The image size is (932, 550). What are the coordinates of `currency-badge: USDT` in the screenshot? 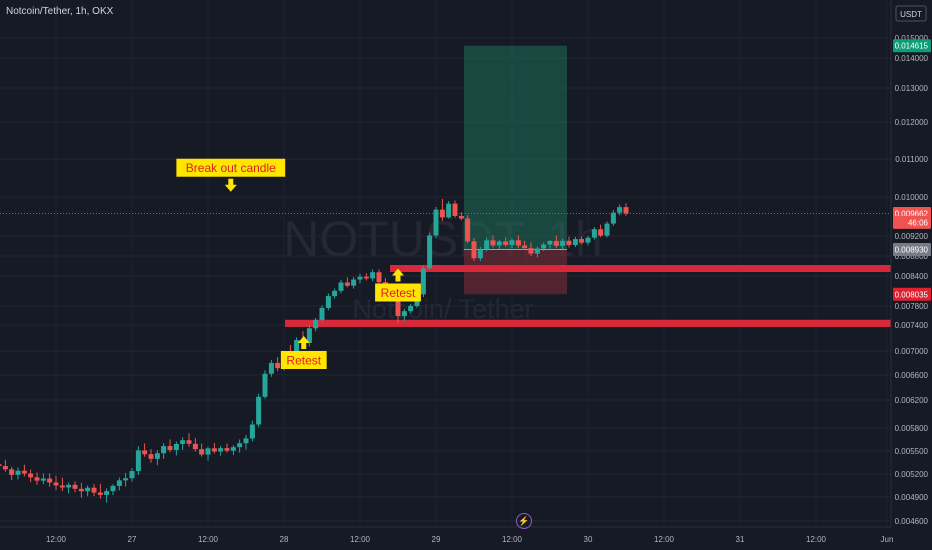 It's located at (911, 13).